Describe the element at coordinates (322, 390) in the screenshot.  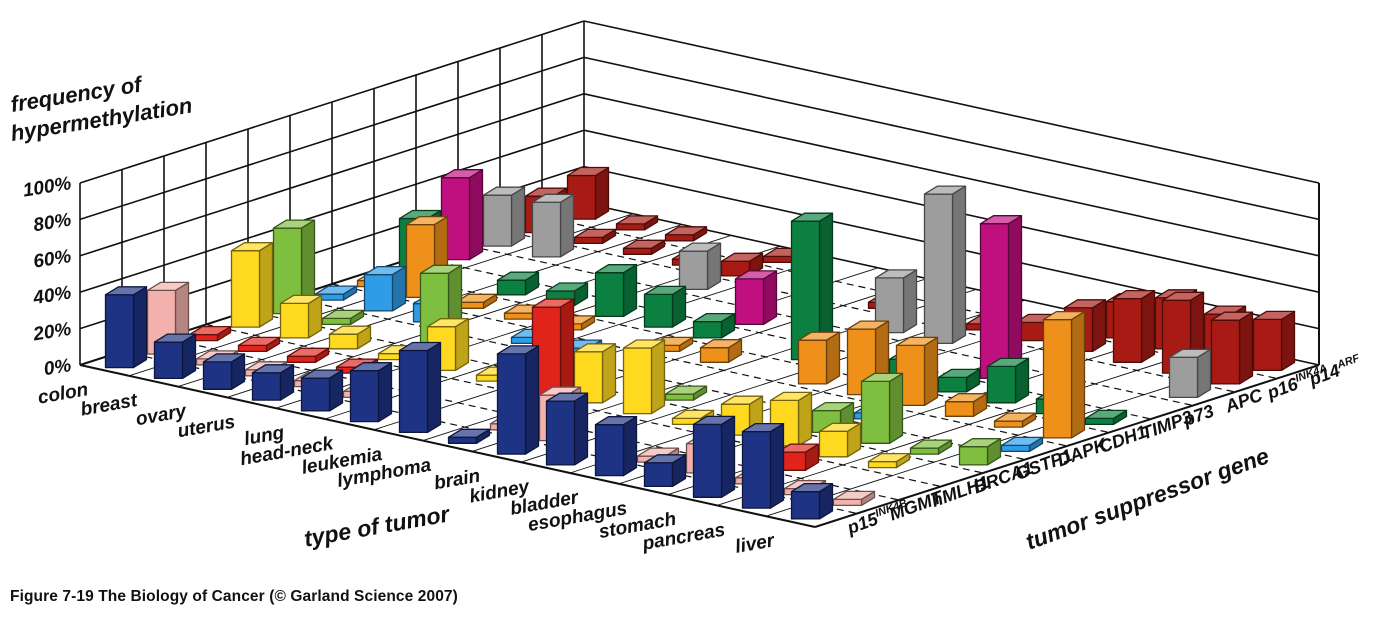
I see `bar-p15-lung` at that location.